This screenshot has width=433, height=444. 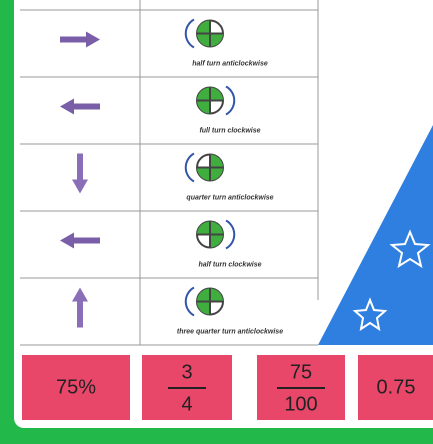 I want to click on percent: 75%, so click(x=76, y=387).